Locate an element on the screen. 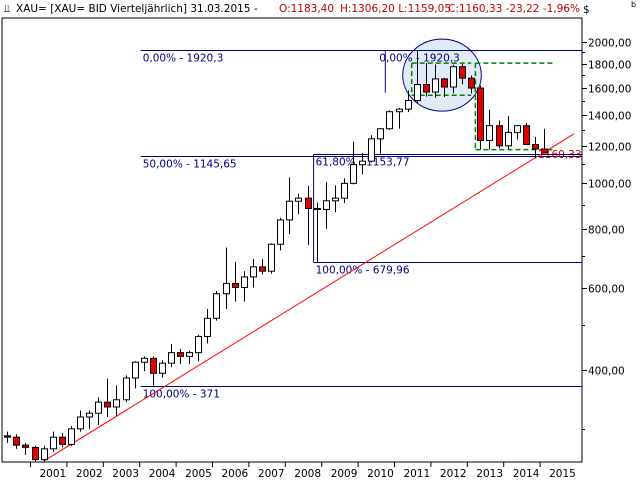  y-tick-label: 1800,00 is located at coordinates (609, 66).